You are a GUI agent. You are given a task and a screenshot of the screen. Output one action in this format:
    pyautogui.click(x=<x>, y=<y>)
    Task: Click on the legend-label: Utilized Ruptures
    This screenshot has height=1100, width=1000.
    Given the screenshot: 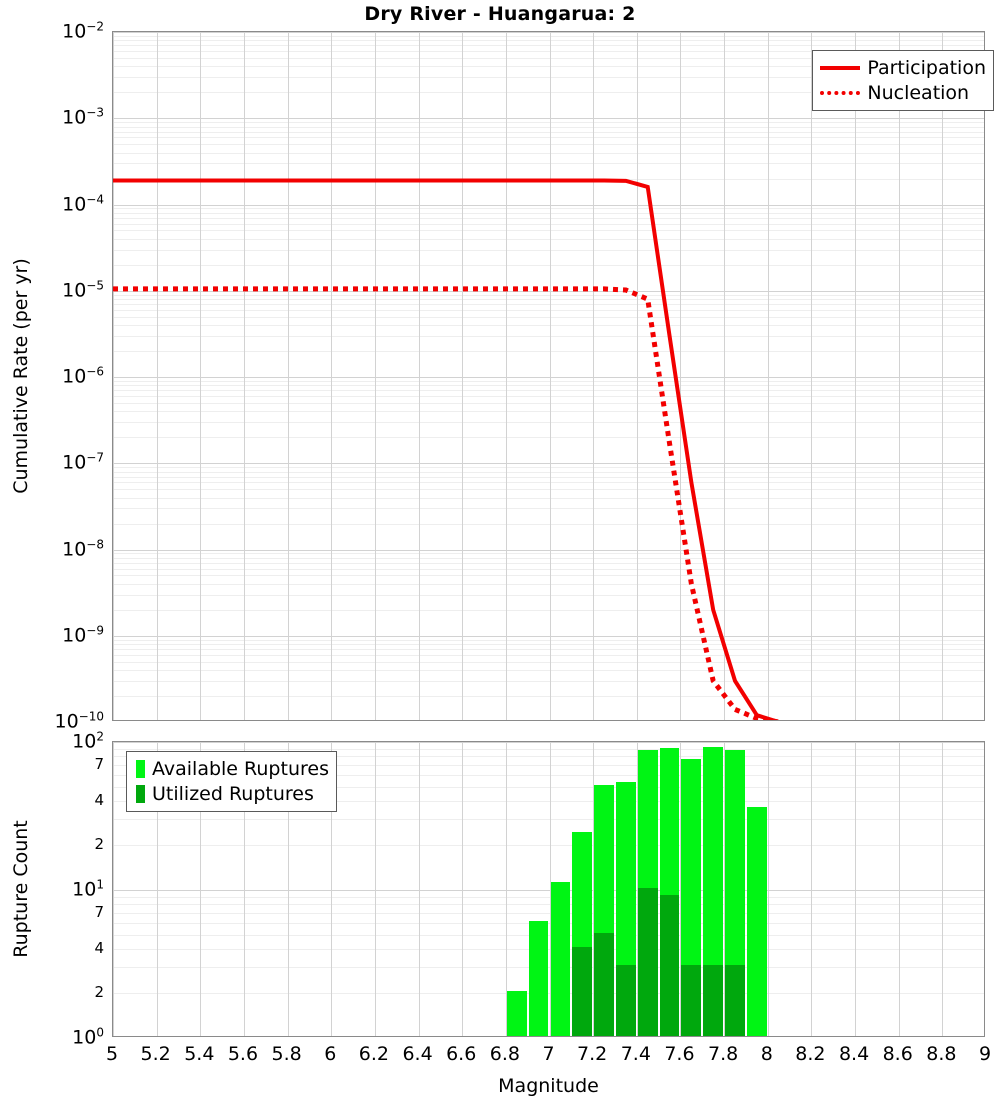 What is the action you would take?
    pyautogui.click(x=233, y=793)
    